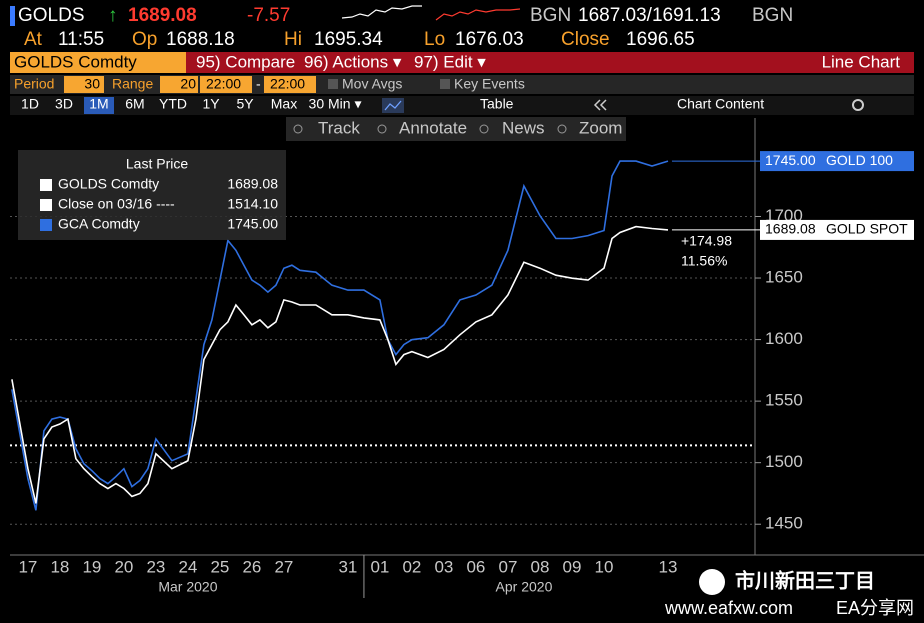 This screenshot has width=924, height=623. Describe the element at coordinates (339, 127) in the screenshot. I see `chart-tool: Track` at that location.